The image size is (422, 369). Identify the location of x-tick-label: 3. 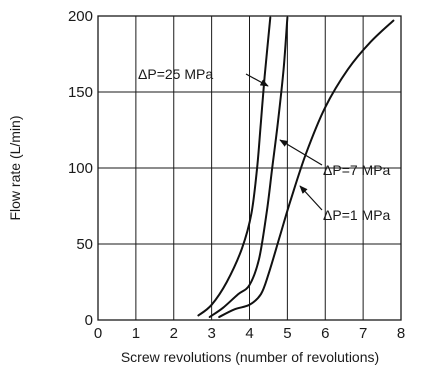
(211, 333).